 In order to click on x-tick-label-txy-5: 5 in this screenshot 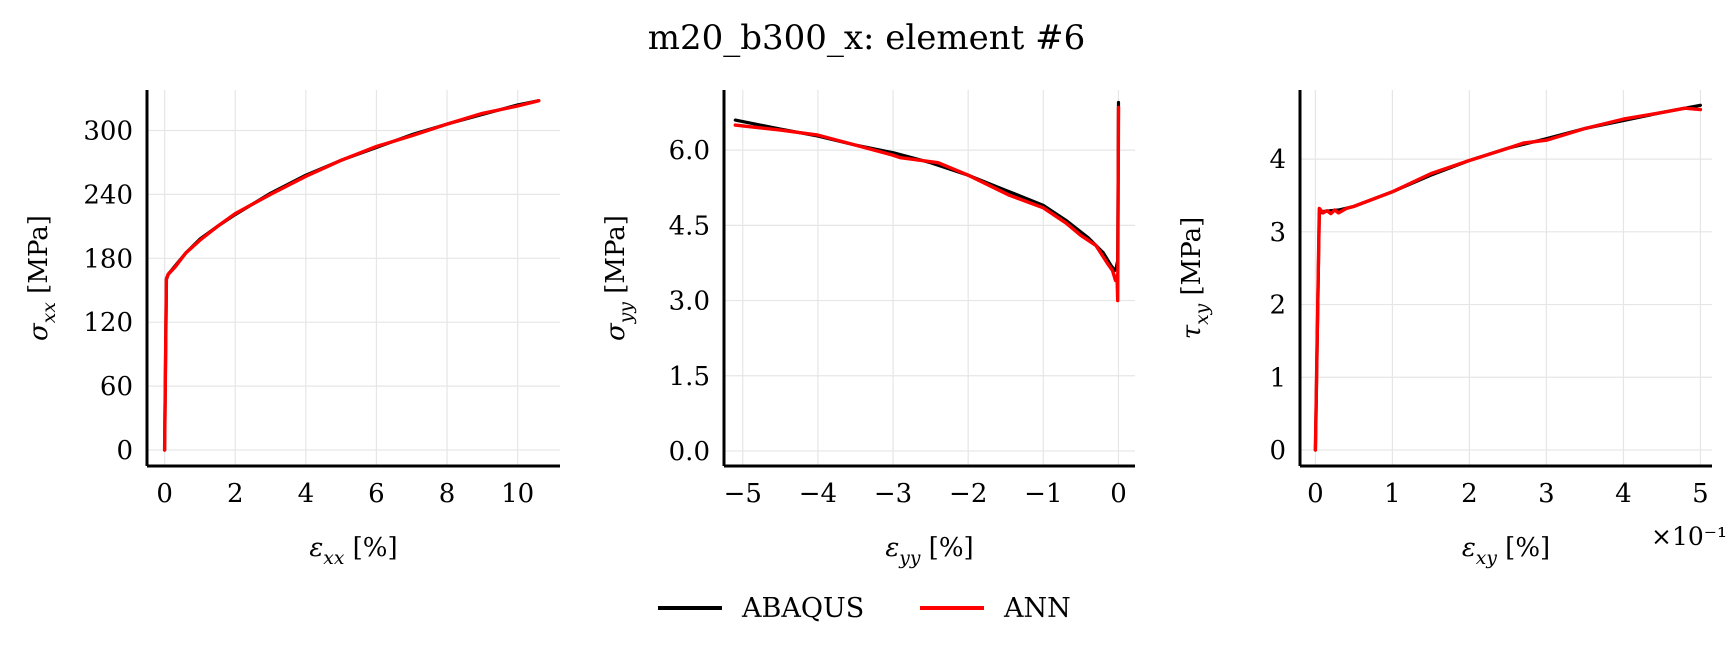, I will do `click(1700, 494)`.